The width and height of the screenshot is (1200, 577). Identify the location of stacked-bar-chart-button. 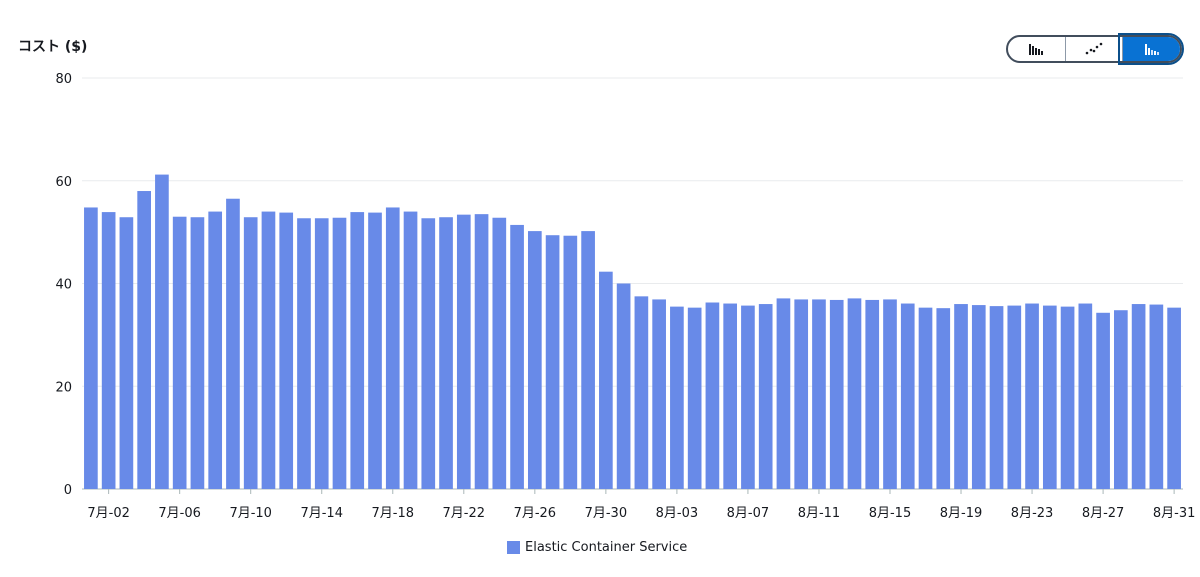
(1151, 49).